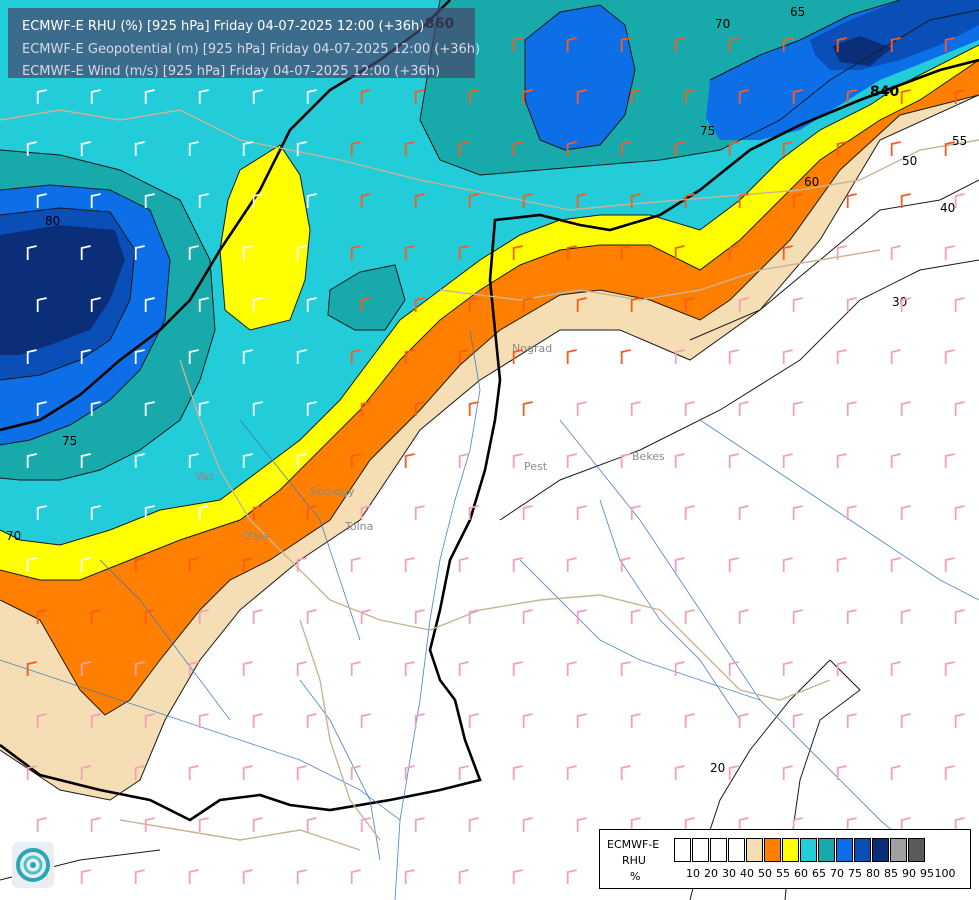 The height and width of the screenshot is (900, 979). What do you see at coordinates (717, 768) in the screenshot?
I see `contour-label-20: 20` at bounding box center [717, 768].